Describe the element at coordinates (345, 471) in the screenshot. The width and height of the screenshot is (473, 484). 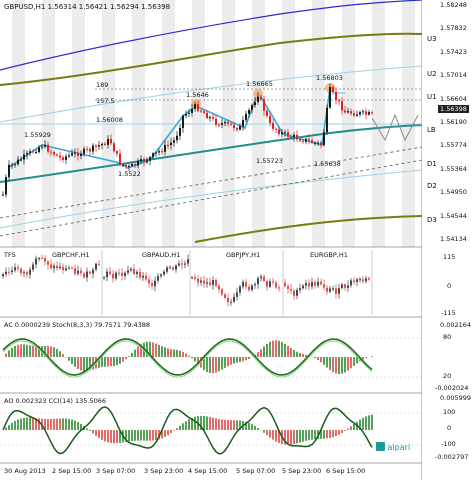
I see `time-tick: 6 Sep 15:00` at that location.